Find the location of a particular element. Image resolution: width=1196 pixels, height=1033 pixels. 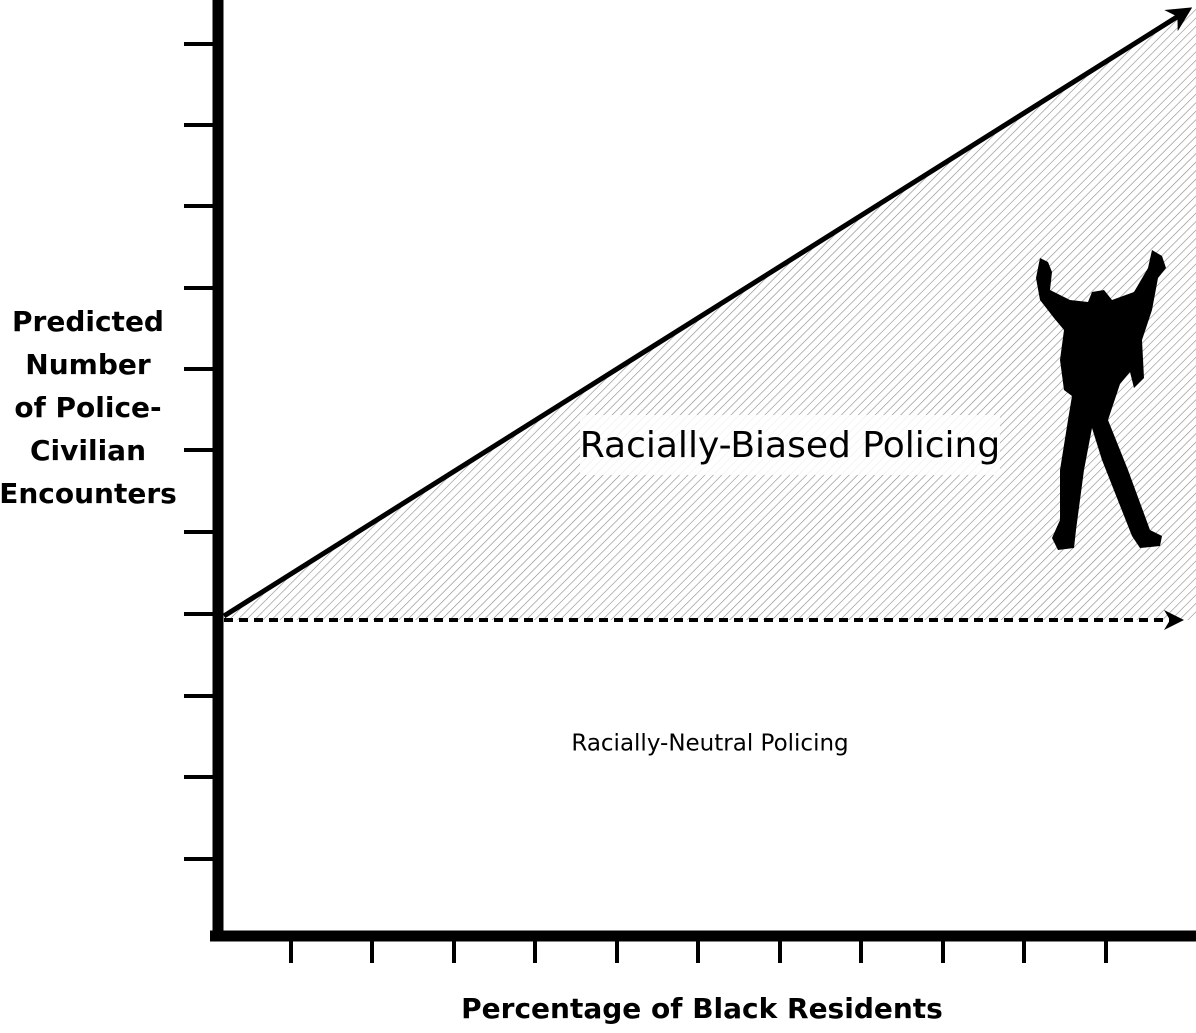

neutral-label: Racially-Neutral Policing is located at coordinates (709, 744).